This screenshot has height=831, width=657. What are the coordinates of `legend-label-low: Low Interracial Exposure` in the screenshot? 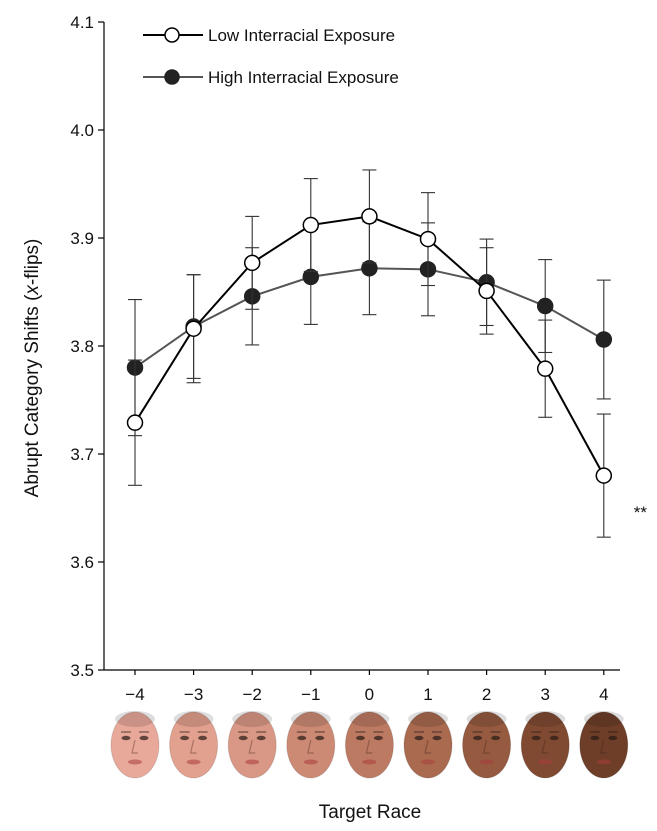 It's located at (301, 35).